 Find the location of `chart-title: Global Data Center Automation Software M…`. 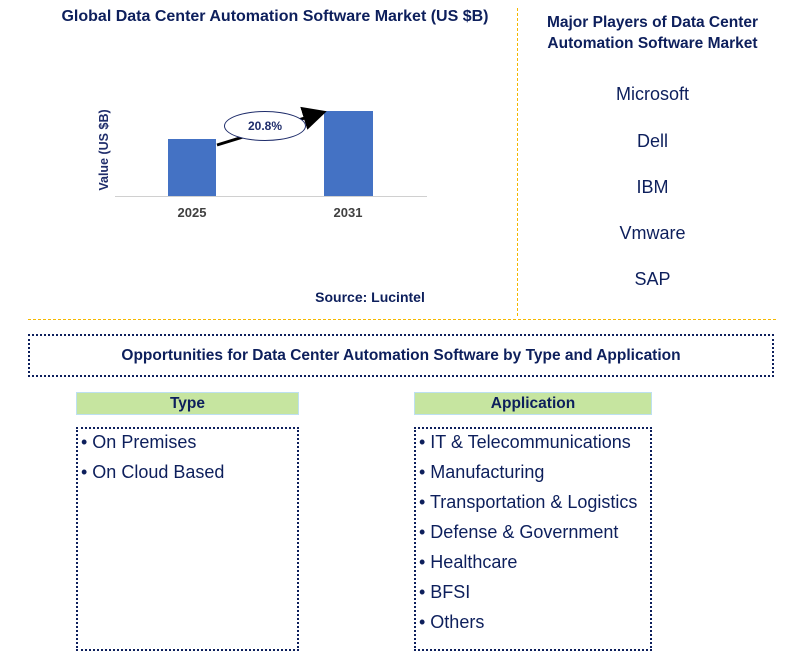

chart-title: Global Data Center Automation Software M… is located at coordinates (275, 16).